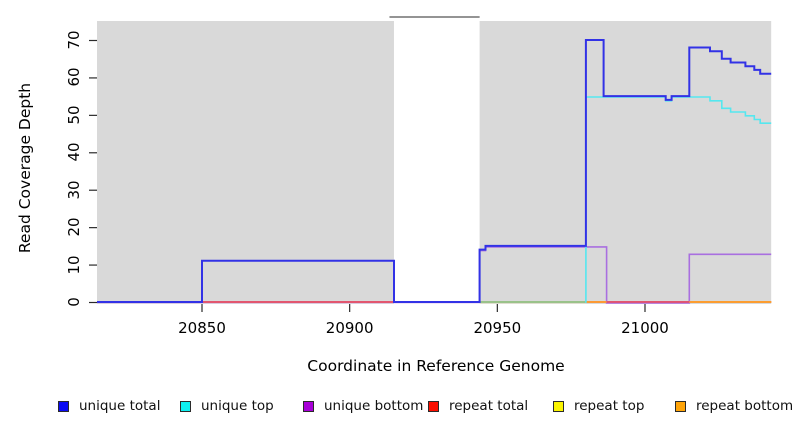  Describe the element at coordinates (497, 328) in the screenshot. I see `x-tick-label: 20950` at that location.